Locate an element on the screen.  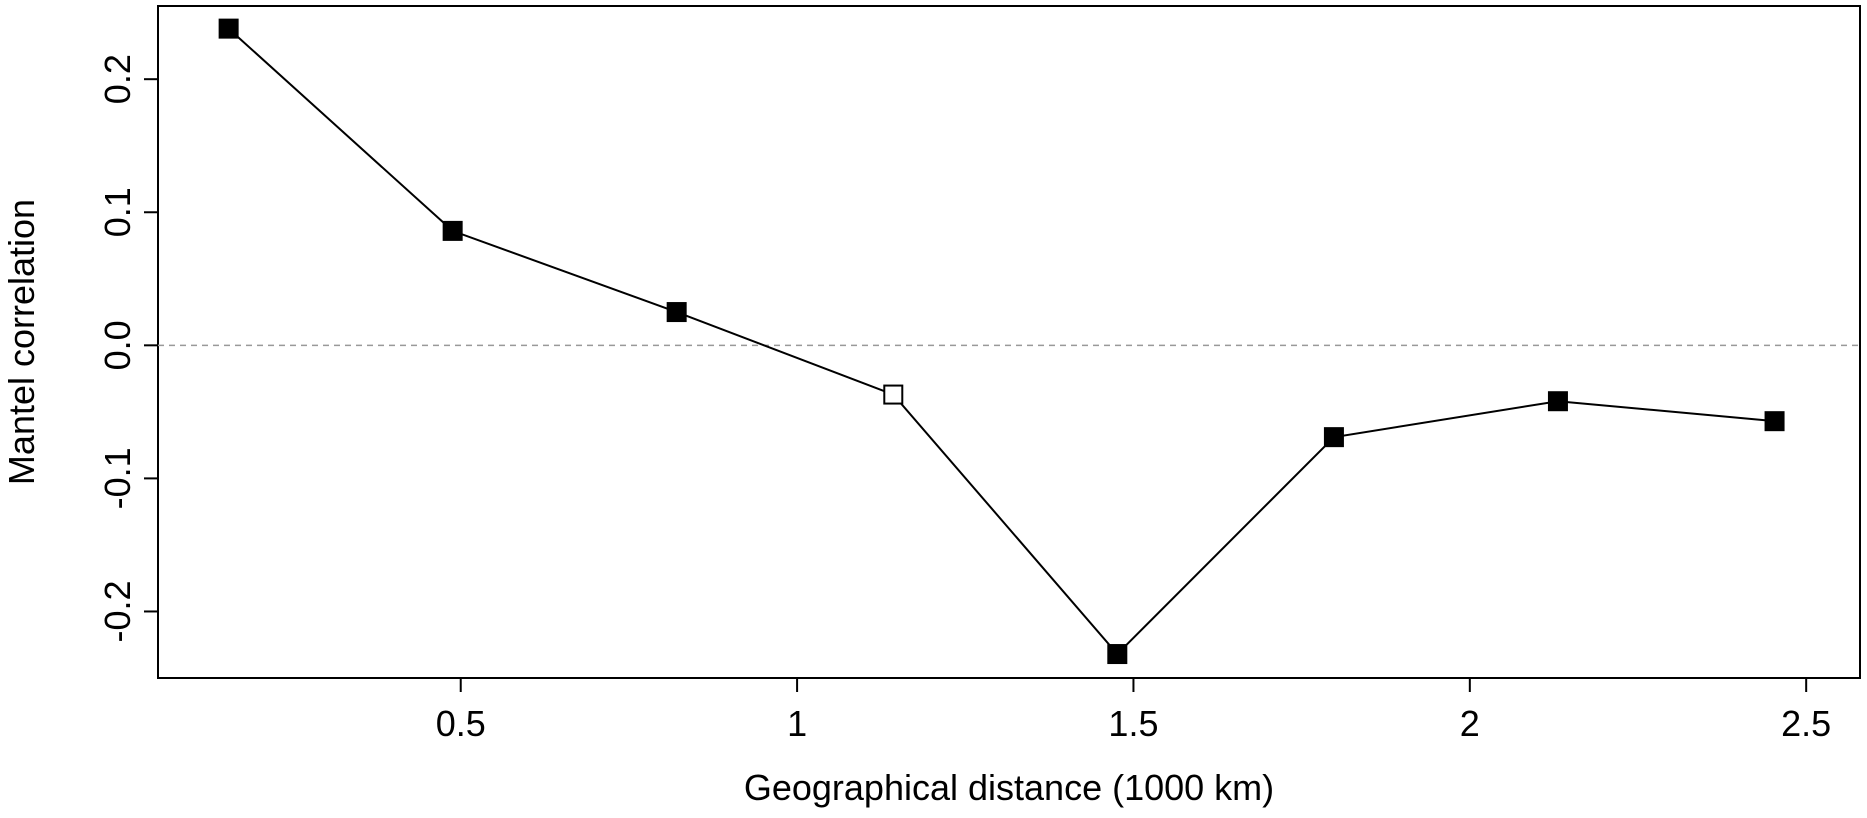
x-axis: 0.5 1 1.5 2 2.5 is located at coordinates (1133, 711).